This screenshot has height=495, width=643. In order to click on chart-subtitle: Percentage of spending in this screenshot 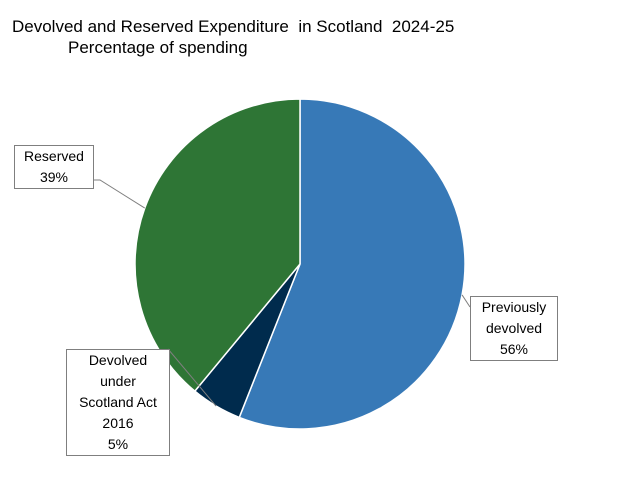, I will do `click(158, 47)`.